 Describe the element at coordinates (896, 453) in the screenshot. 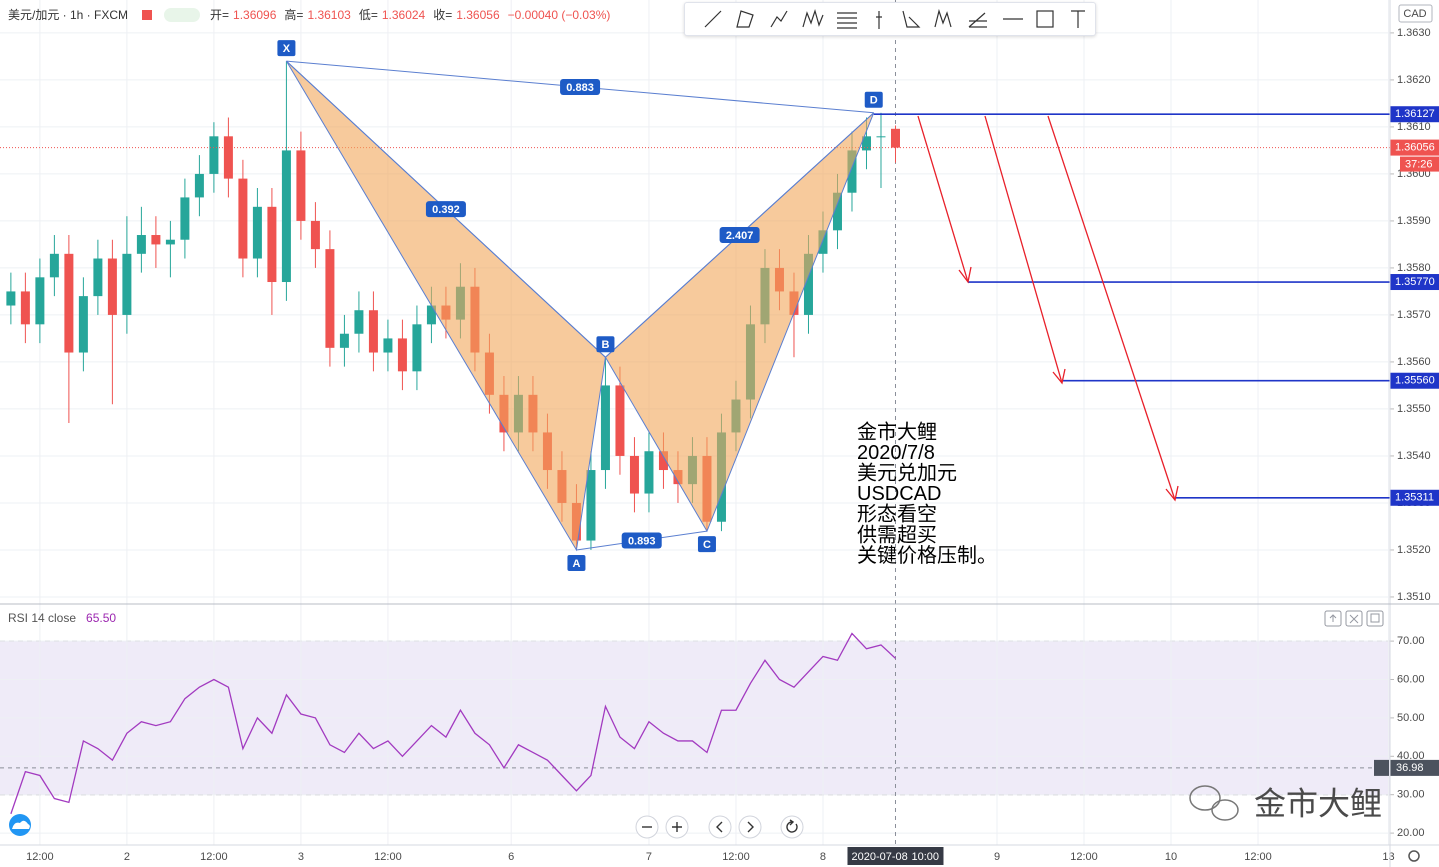

I see `annotation-line: 2020/7/8` at that location.